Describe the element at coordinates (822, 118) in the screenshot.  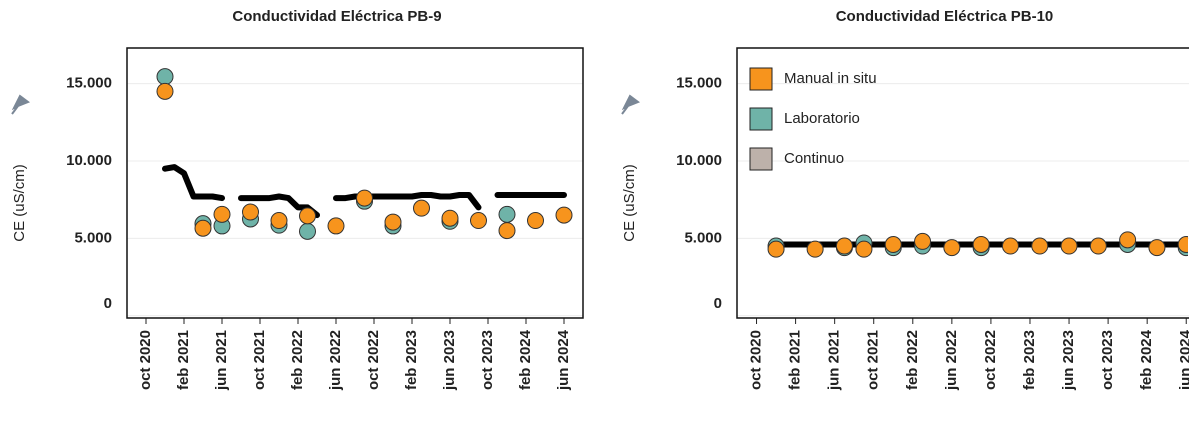
I see `legend-label: Laboratorio` at that location.